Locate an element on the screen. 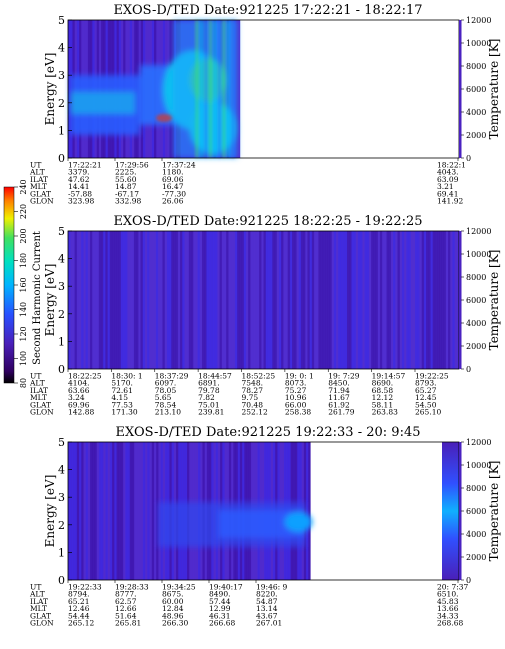 This screenshot has width=505, height=649. ephemeris-value: 5170. is located at coordinates (121, 383).